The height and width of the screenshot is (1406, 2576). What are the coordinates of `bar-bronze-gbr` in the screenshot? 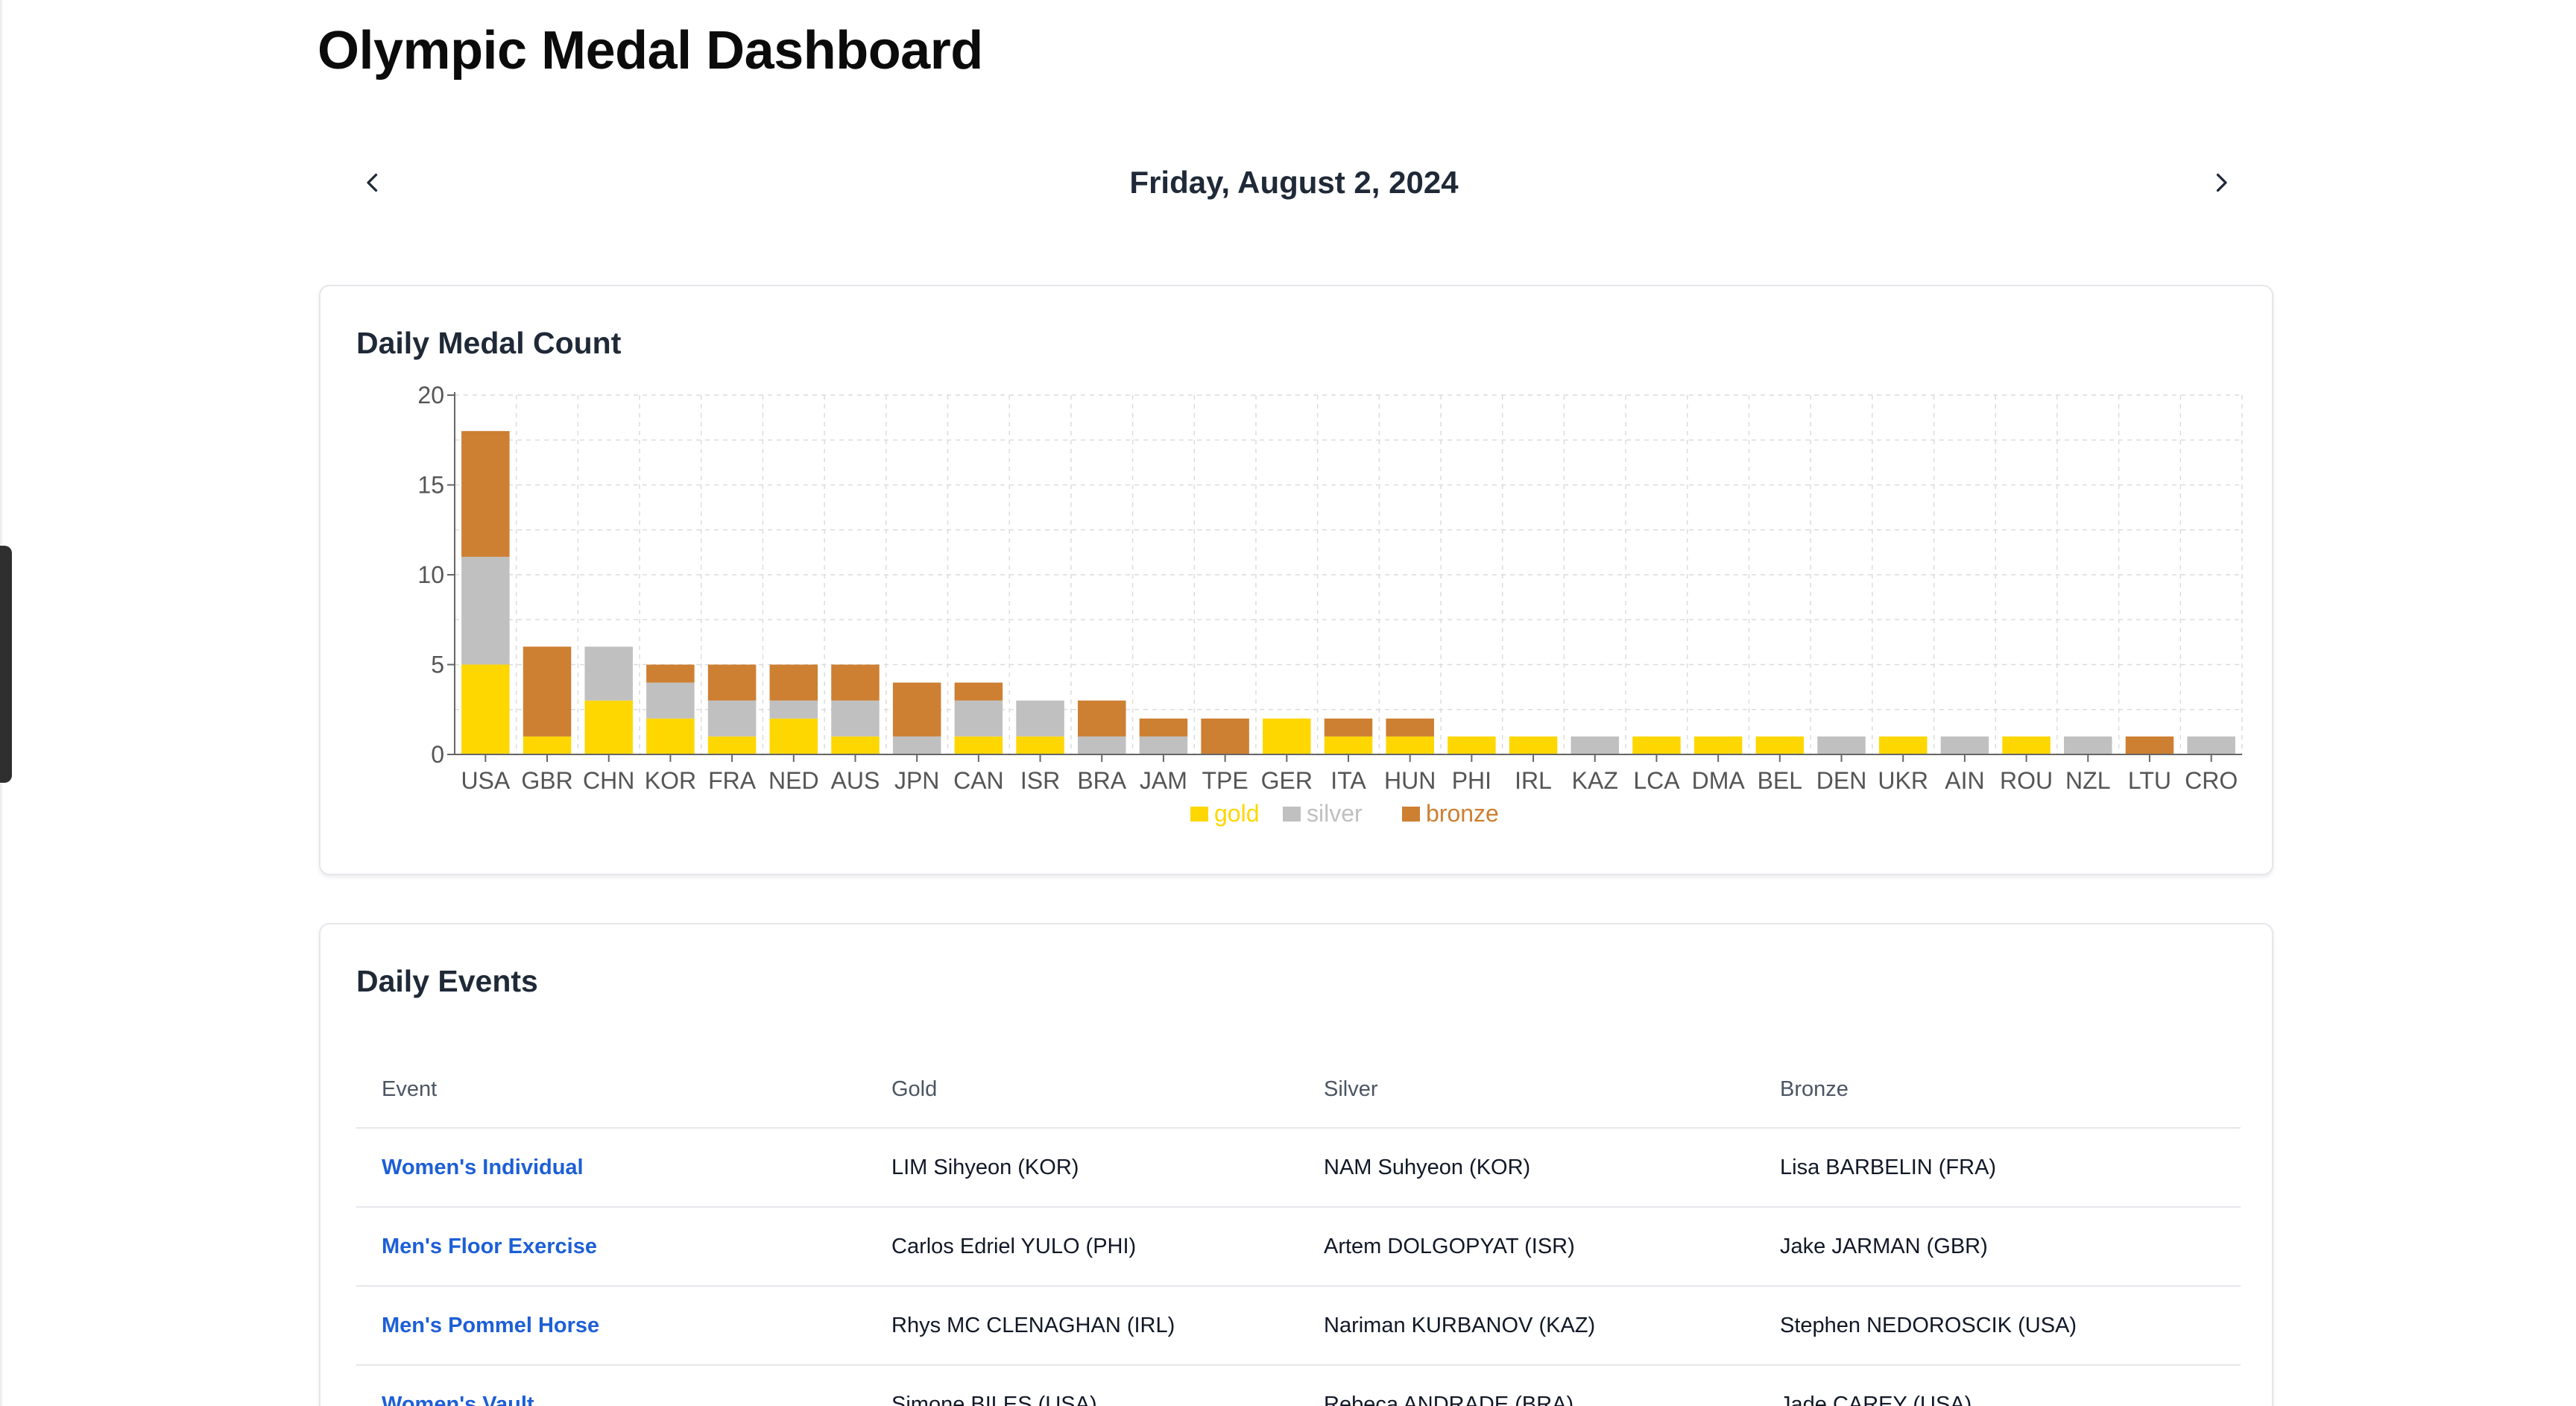 It's located at (547, 691).